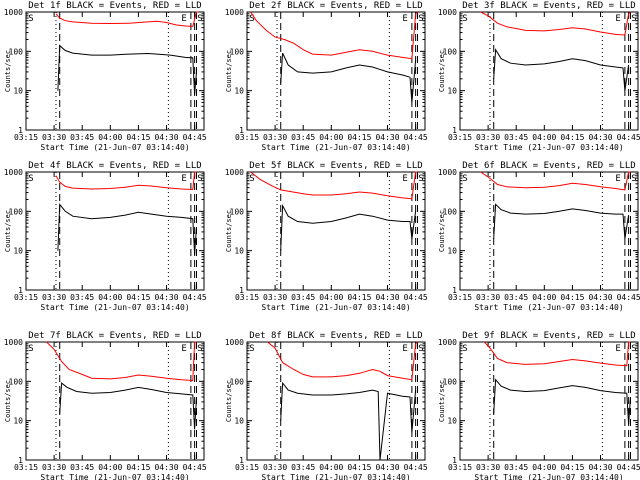 The width and height of the screenshot is (640, 480). Describe the element at coordinates (548, 6) in the screenshot. I see `chart-title: Det 3f BLACK = Events, RED = LLD` at that location.